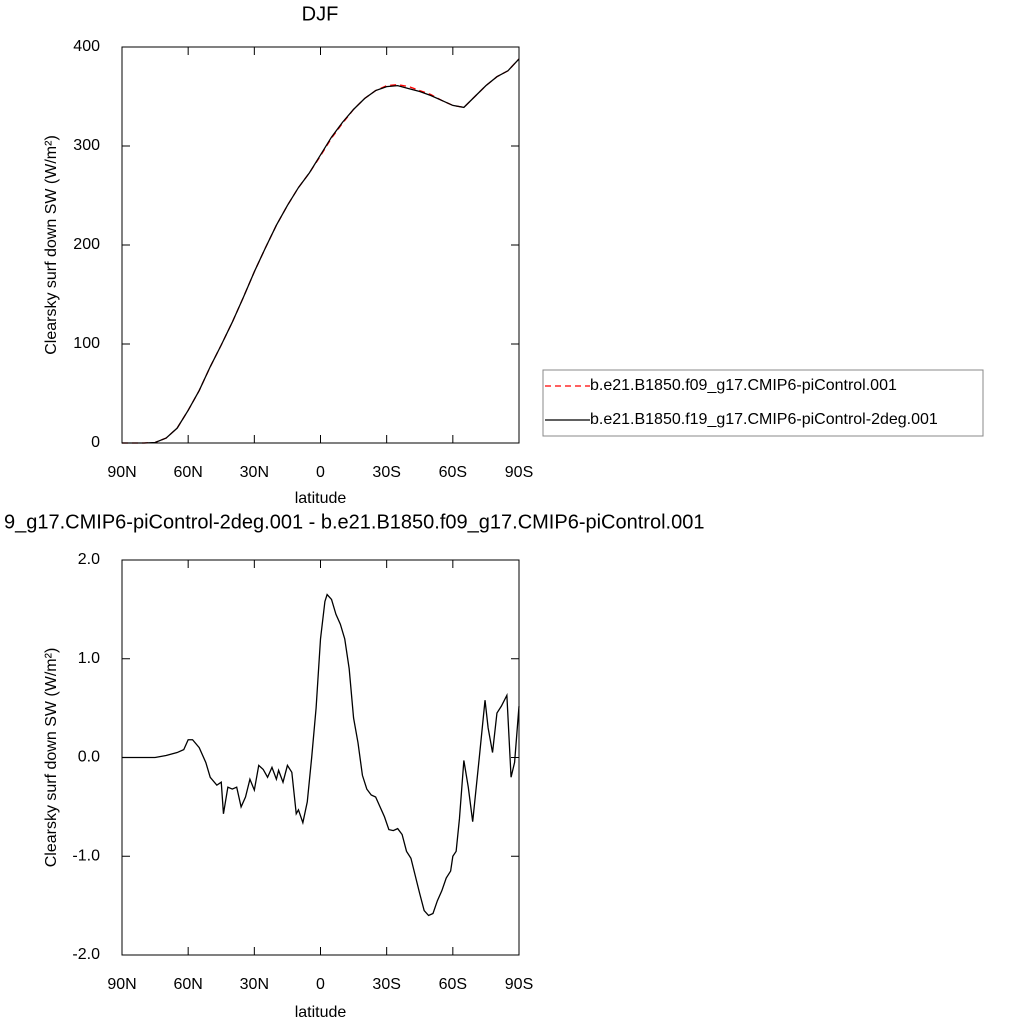 The image size is (1024, 1024). Describe the element at coordinates (86, 855) in the screenshot. I see `y-tick-label: -1.0` at that location.